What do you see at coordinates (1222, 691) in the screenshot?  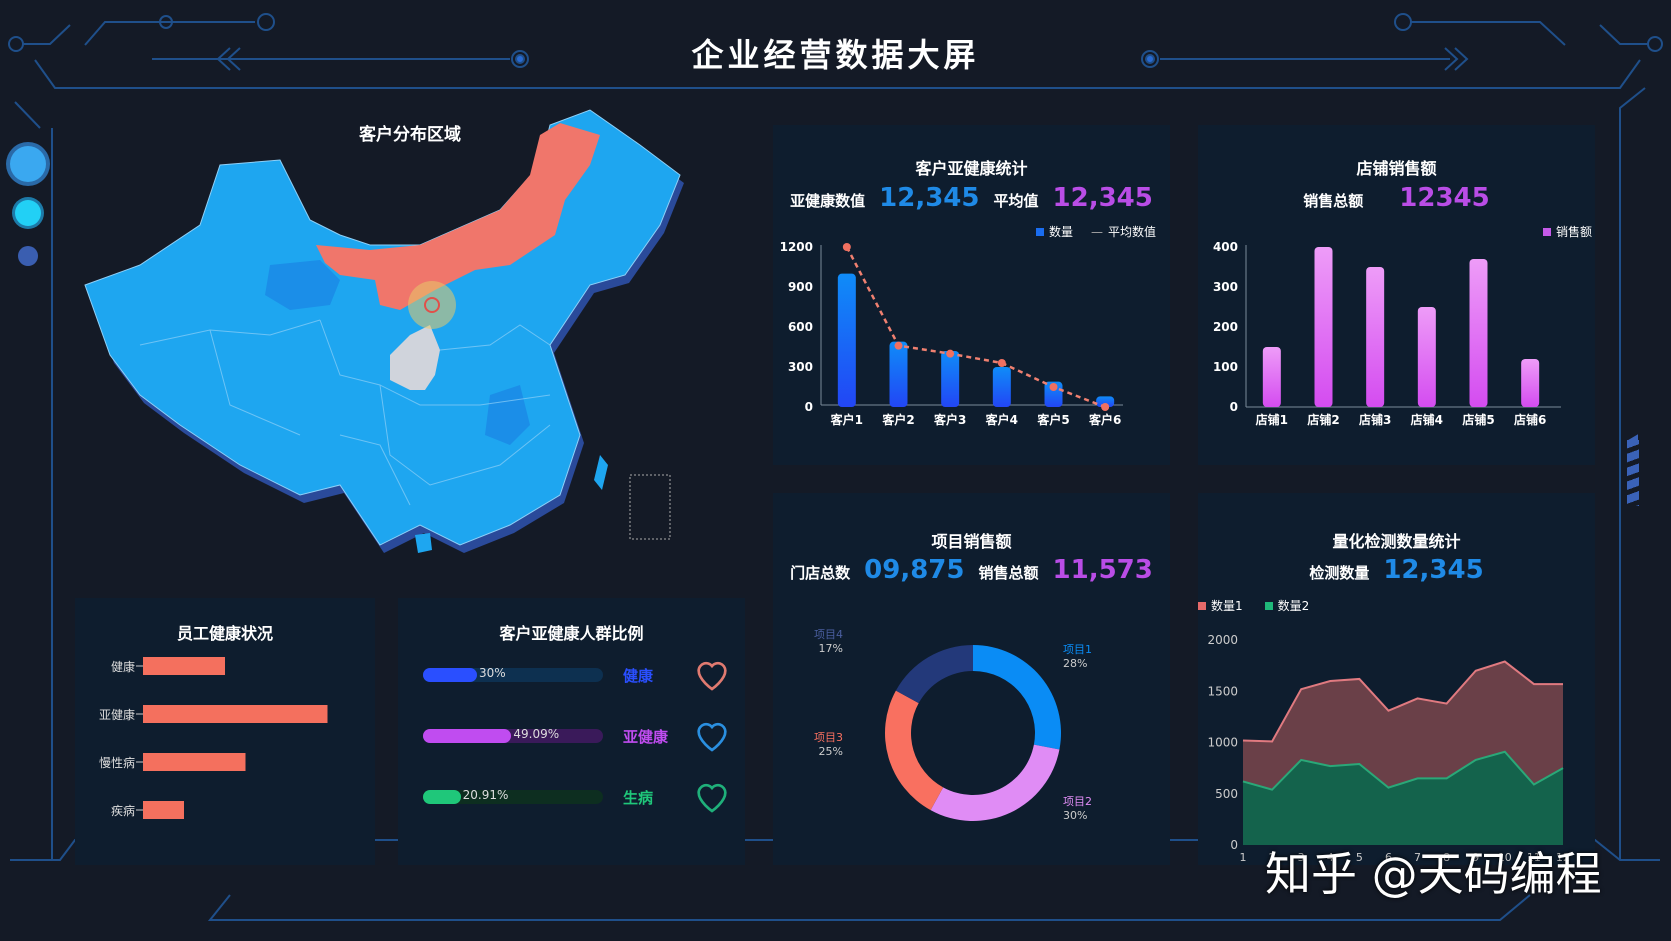 I see `svg-text: 1500` at bounding box center [1222, 691].